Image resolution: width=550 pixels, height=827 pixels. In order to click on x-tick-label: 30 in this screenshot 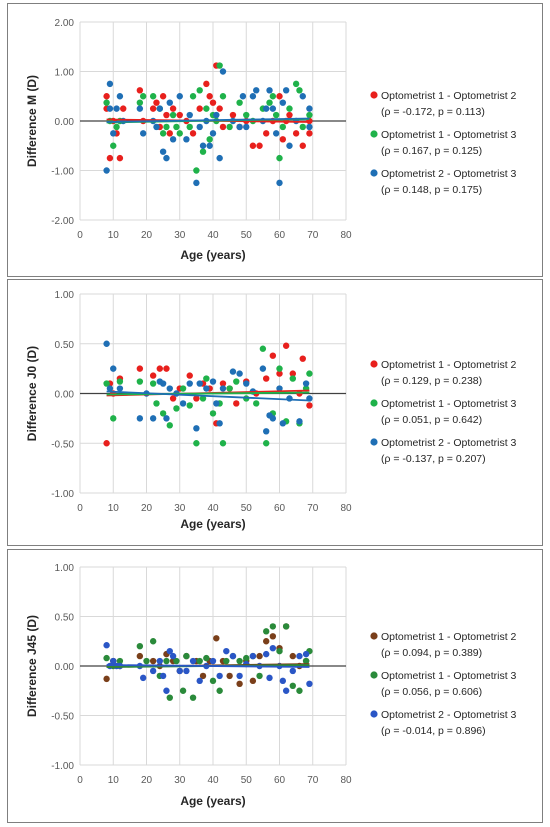, I will do `click(180, 780)`.